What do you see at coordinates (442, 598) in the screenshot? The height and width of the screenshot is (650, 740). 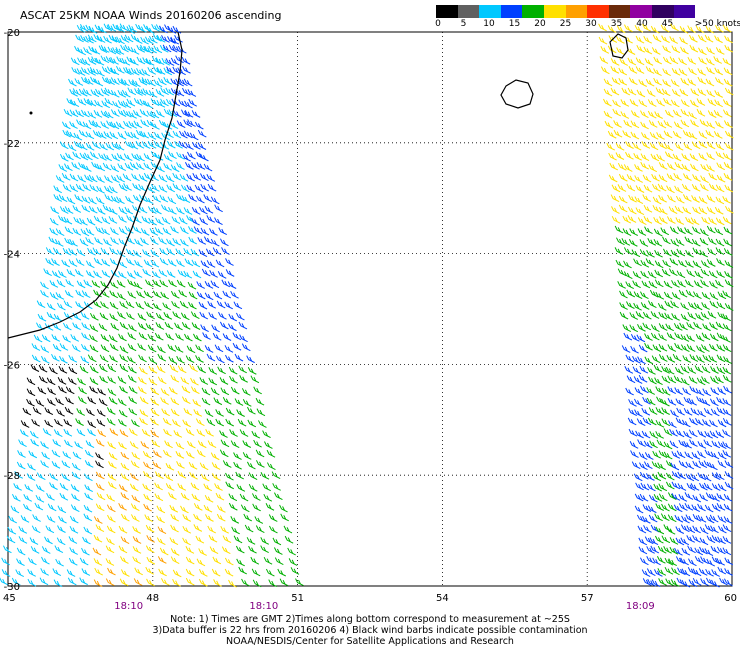 I see `lon-label: 54` at bounding box center [442, 598].